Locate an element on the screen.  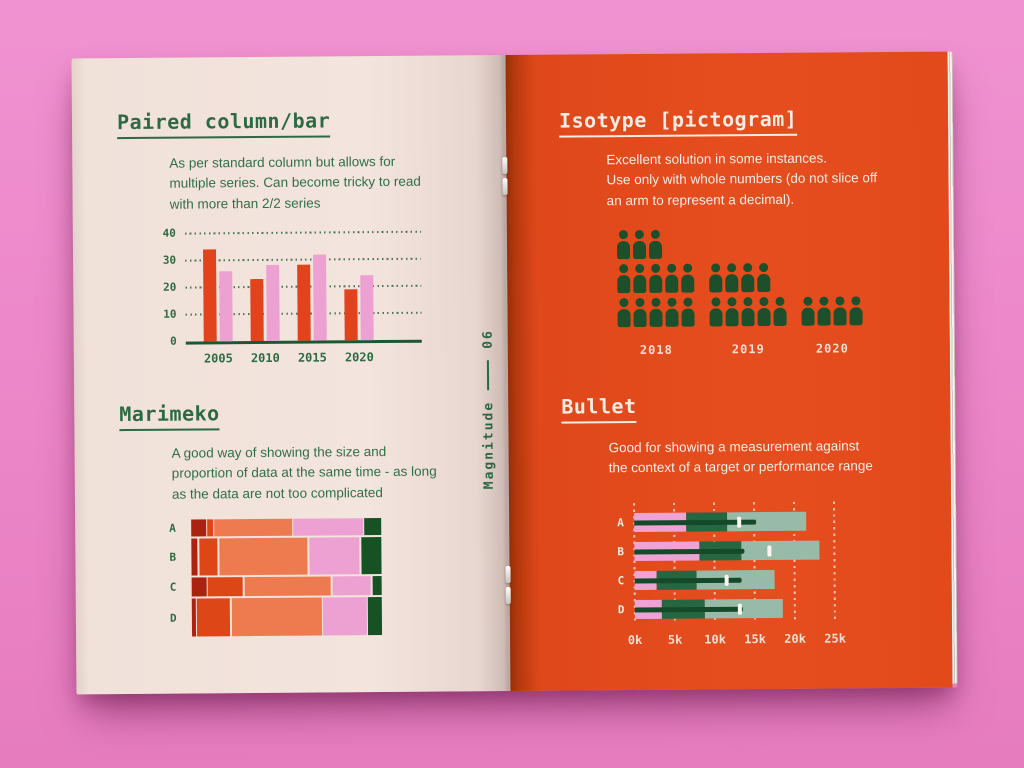
pictogram-year-group: 2019 is located at coordinates (748, 310).